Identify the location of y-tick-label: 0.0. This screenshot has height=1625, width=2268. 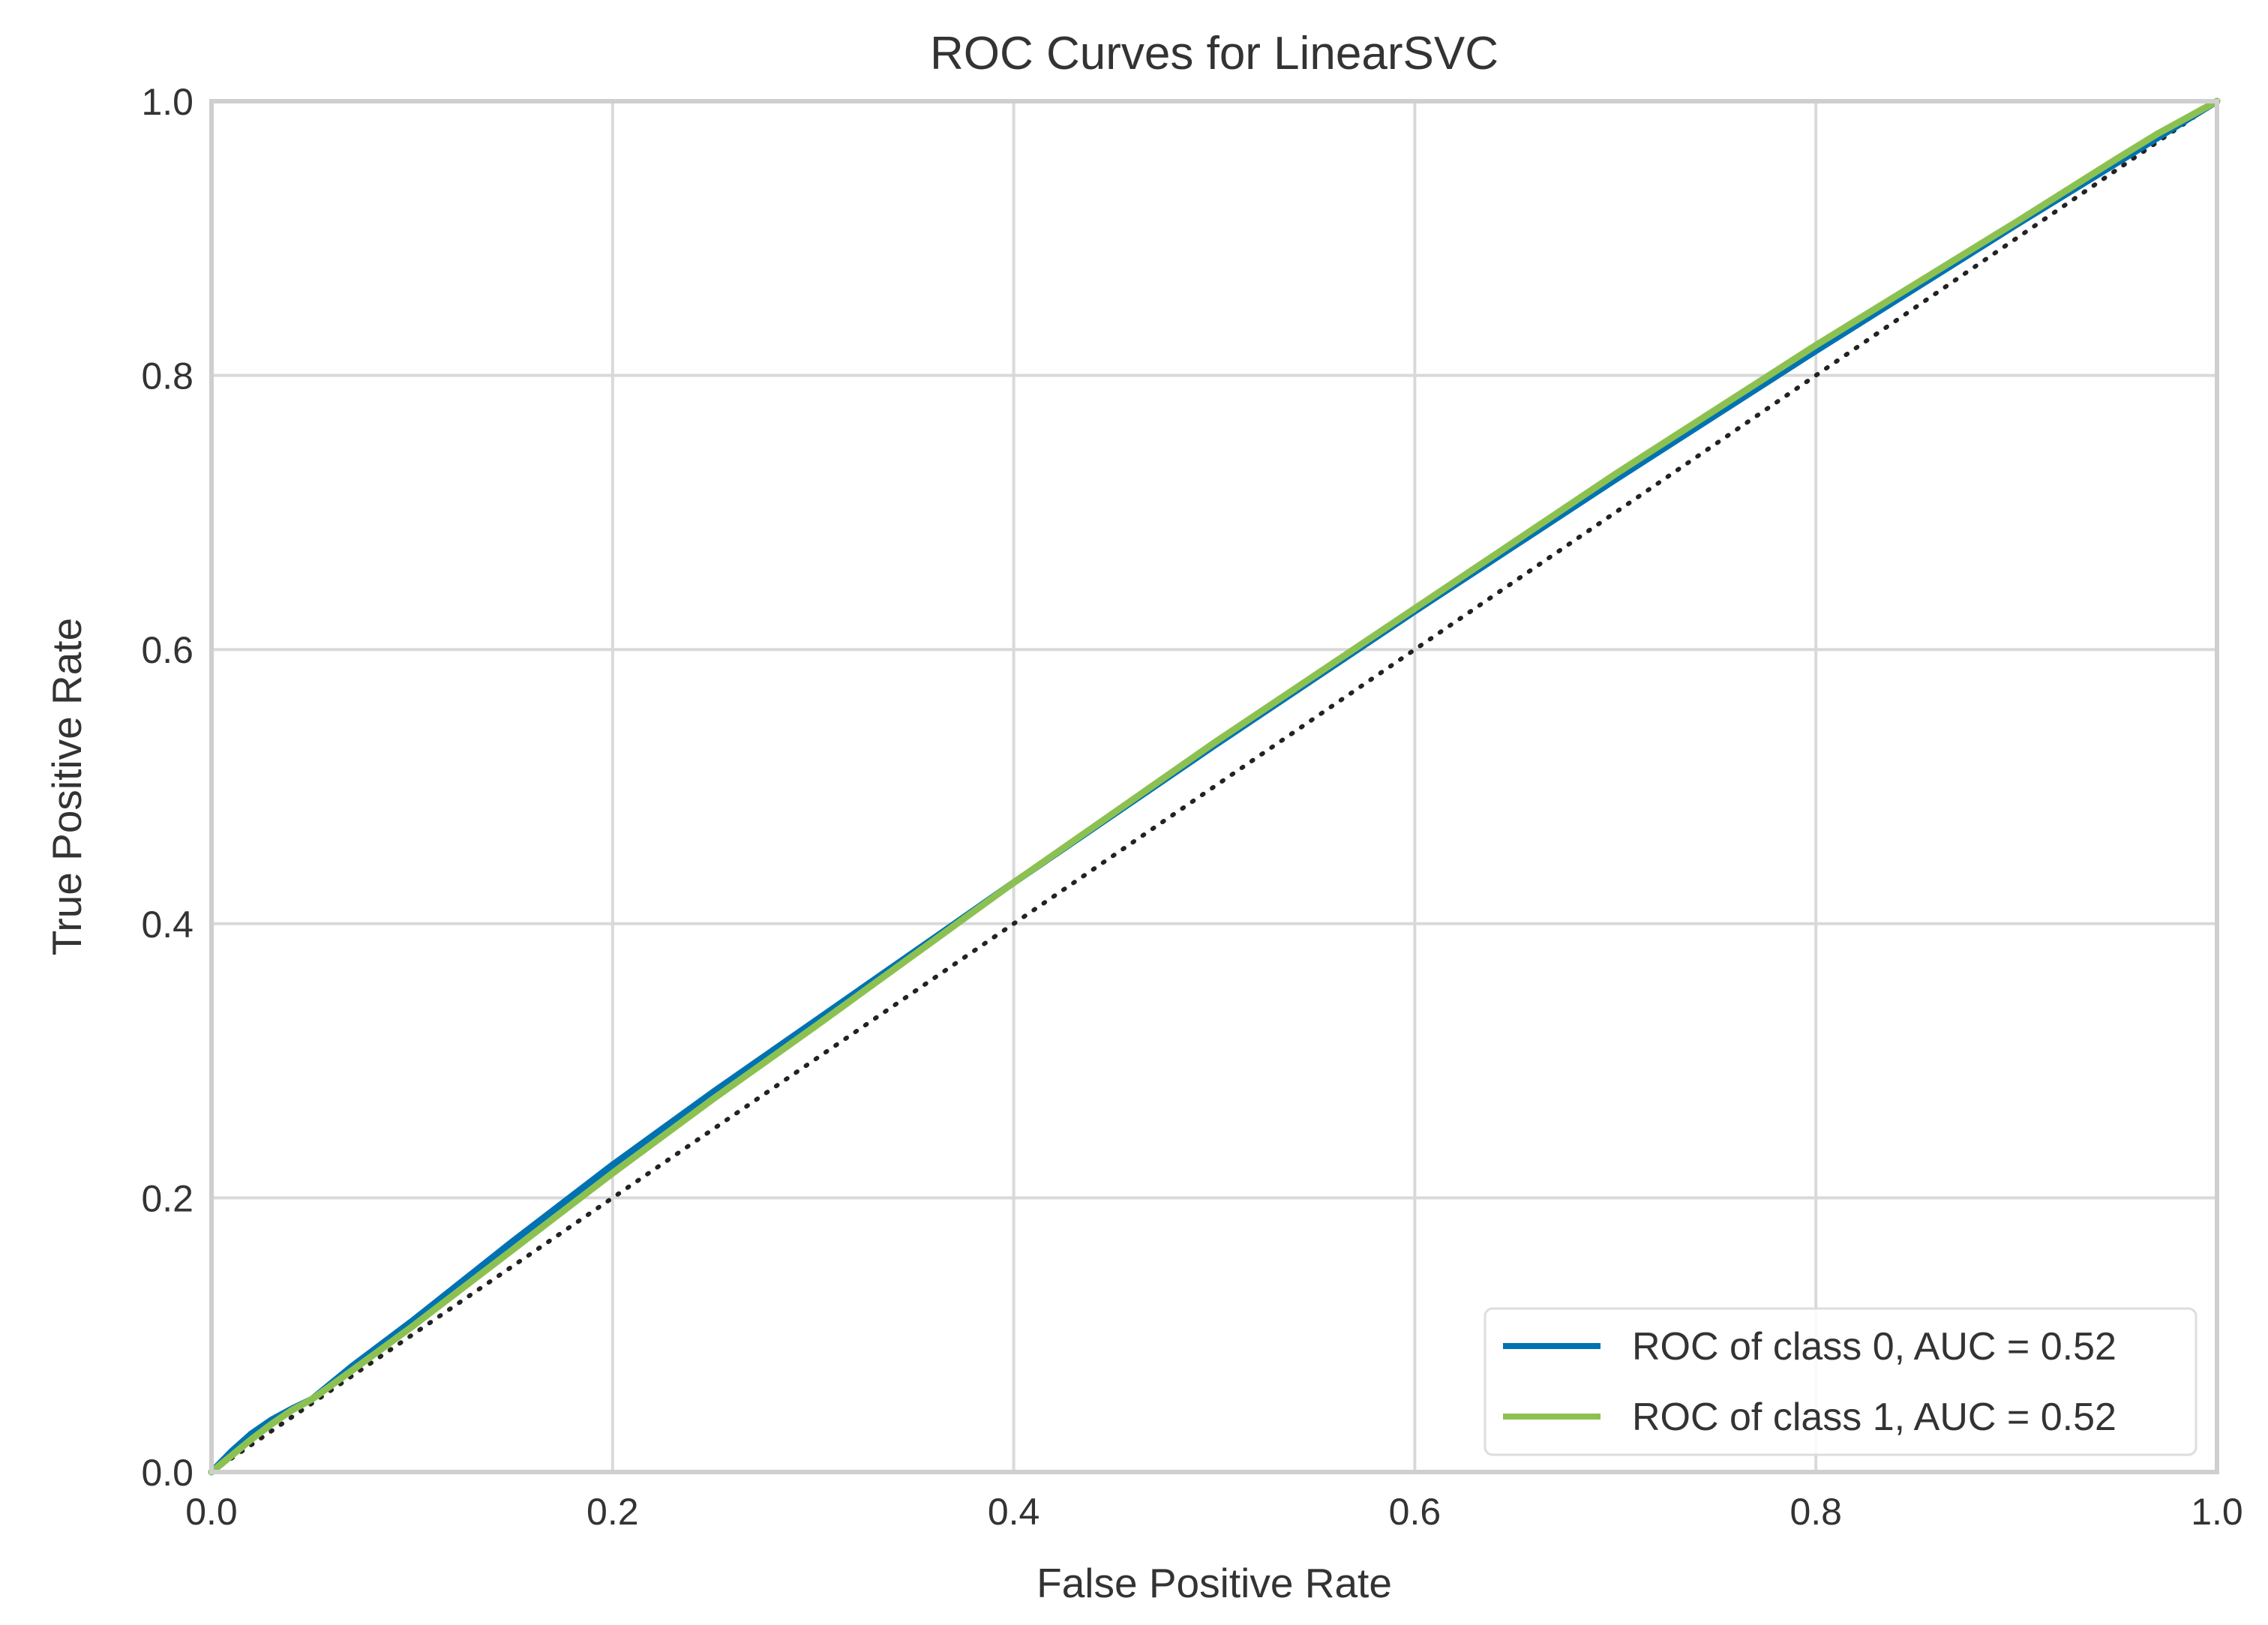
(167, 1473).